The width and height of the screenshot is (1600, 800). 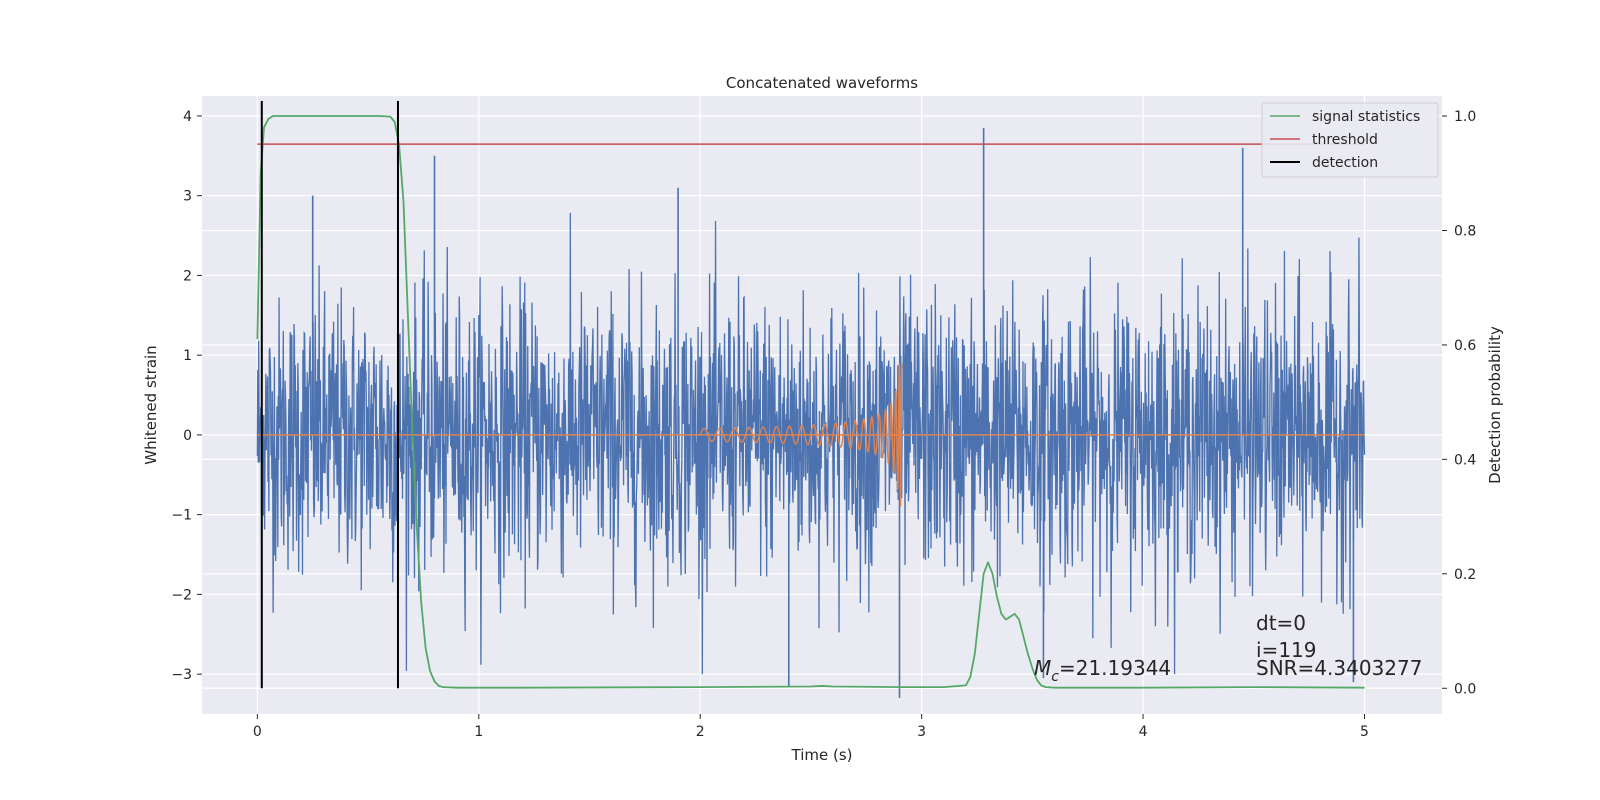 What do you see at coordinates (181, 595) in the screenshot?
I see `y-tick-label: −2` at bounding box center [181, 595].